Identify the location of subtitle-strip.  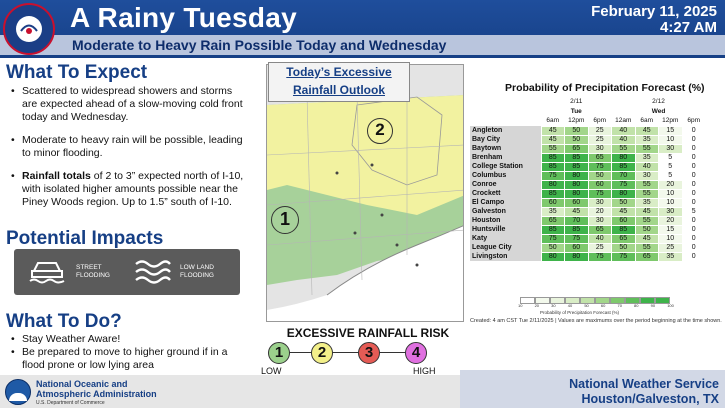
(362, 45).